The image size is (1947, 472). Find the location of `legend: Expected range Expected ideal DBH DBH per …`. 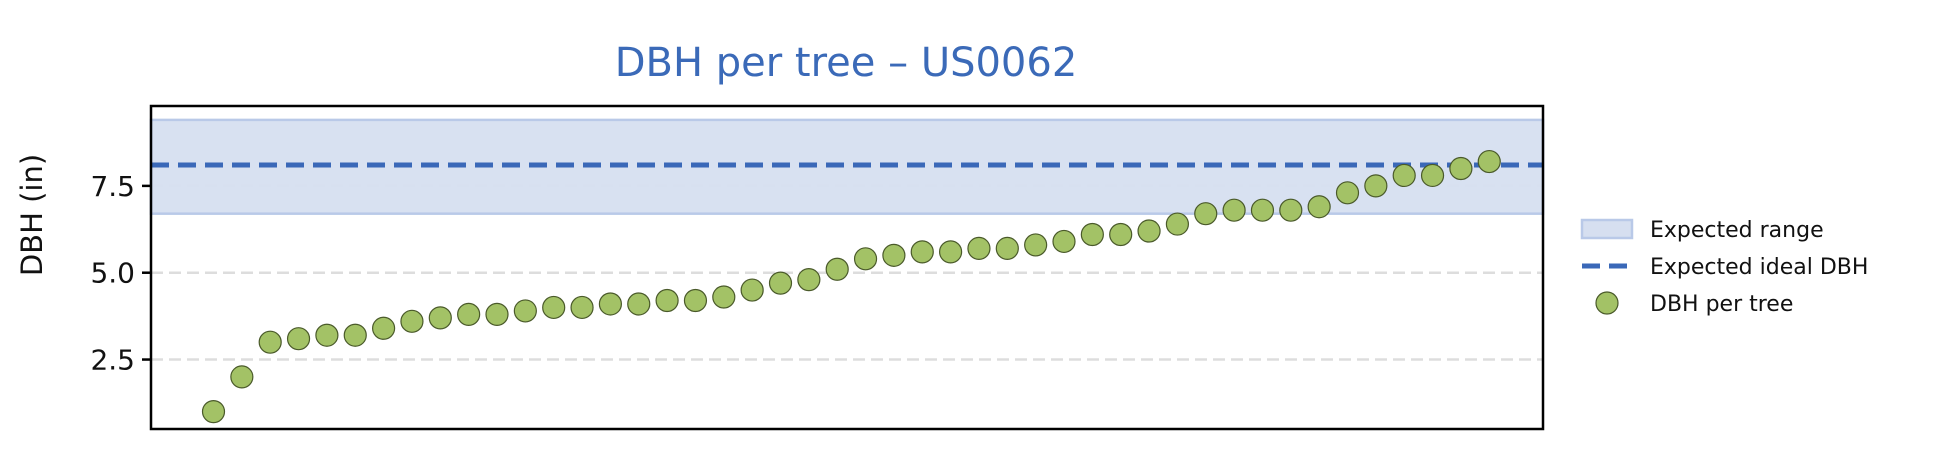

legend: Expected range Expected ideal DBH DBH per … is located at coordinates (1724, 267).